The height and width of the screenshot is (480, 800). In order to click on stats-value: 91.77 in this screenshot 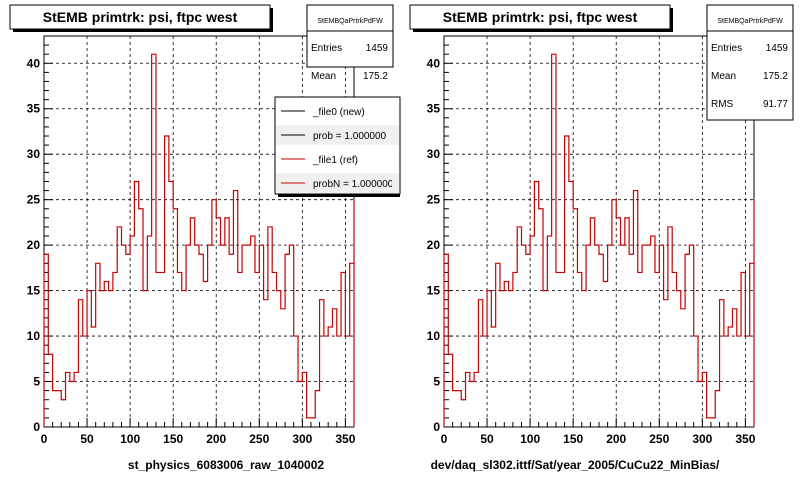, I will do `click(775, 104)`.